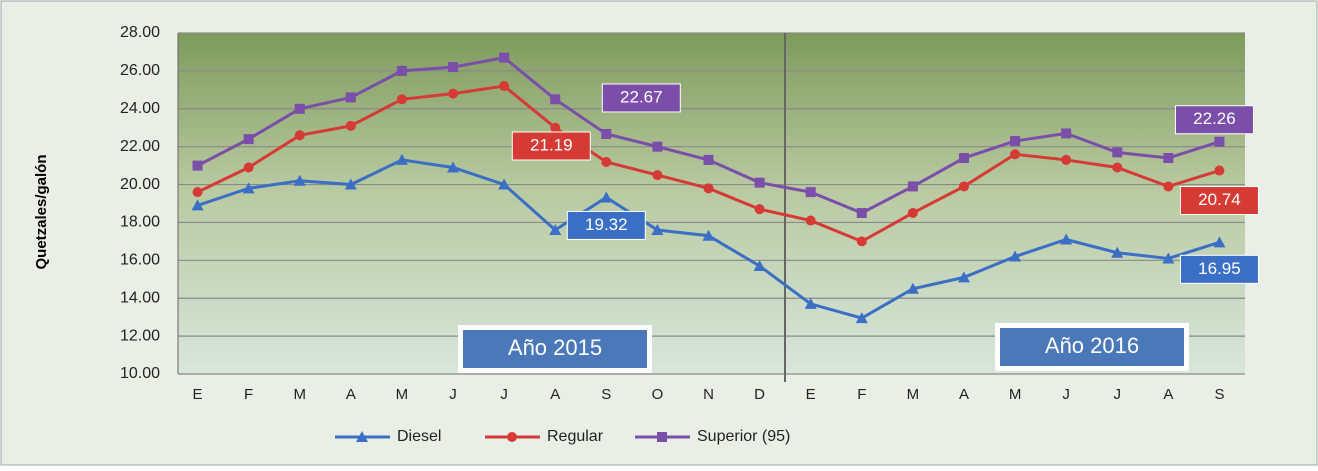 This screenshot has height=471, width=1318. I want to click on legend-label: Superior (95), so click(743, 436).